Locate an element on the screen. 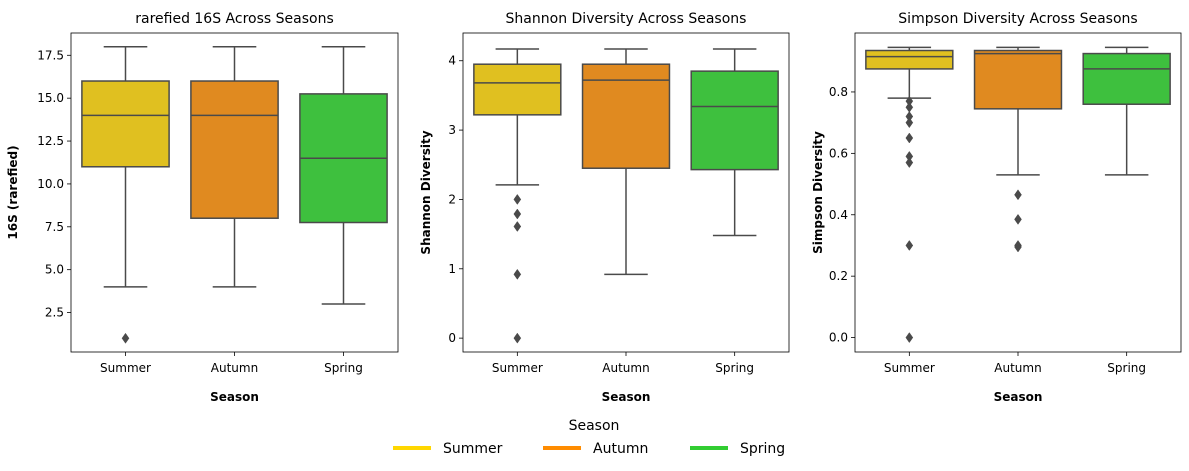  legend-item-autumn: Autumn is located at coordinates (595, 449).